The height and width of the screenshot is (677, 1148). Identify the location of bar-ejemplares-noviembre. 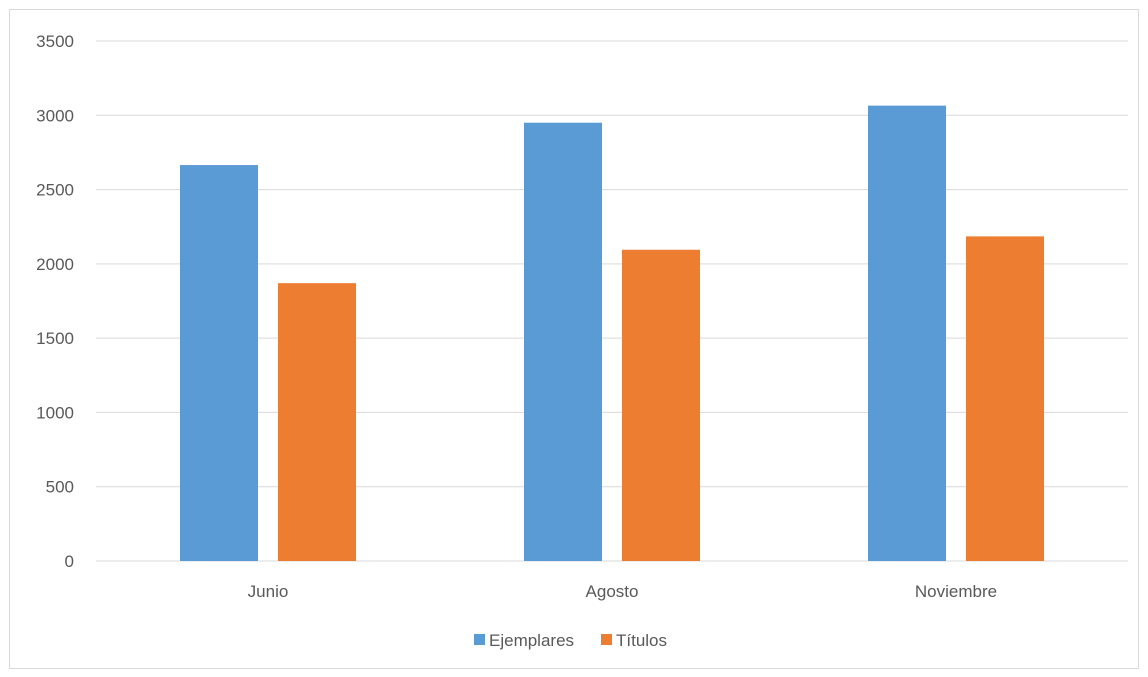
(907, 333).